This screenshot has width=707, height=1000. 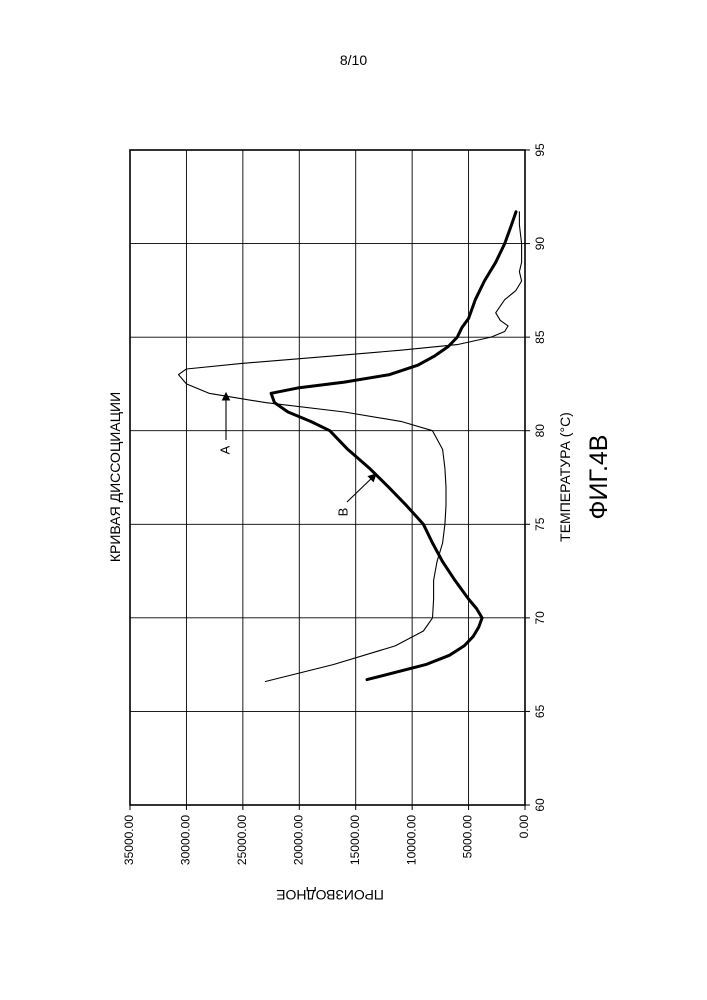 What do you see at coordinates (540, 337) in the screenshot?
I see `x-tick-label: 85` at bounding box center [540, 337].